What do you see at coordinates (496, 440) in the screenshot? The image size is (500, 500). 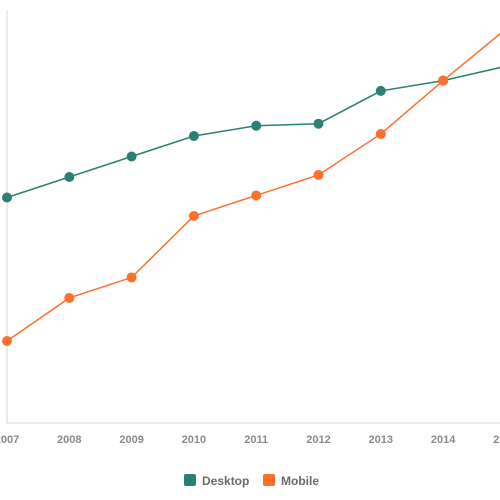 I see `x-tick-label-2015: 2015` at bounding box center [496, 440].